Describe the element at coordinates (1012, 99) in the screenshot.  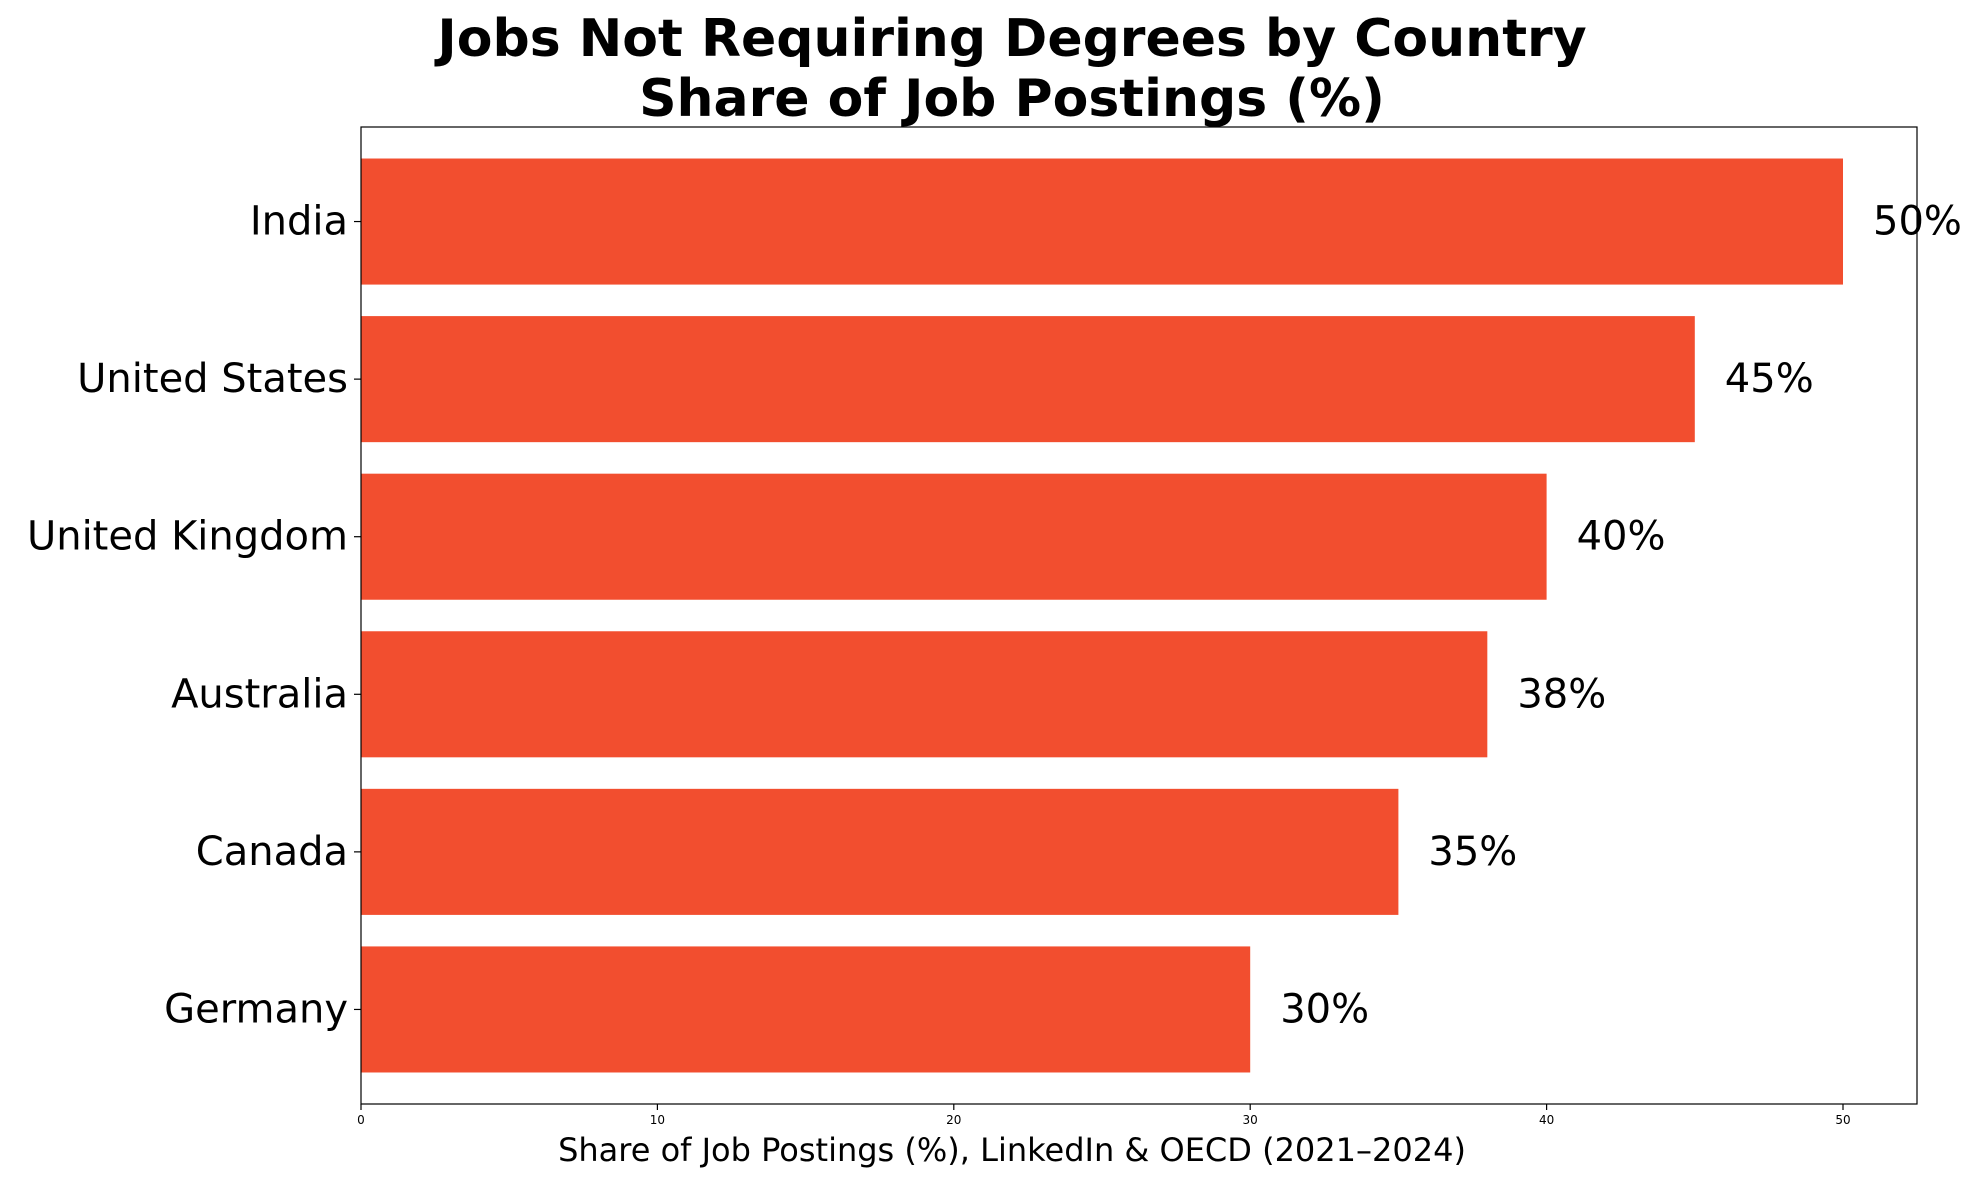
I see `chart-title-line-2: Share of Job Postings (%)` at that location.